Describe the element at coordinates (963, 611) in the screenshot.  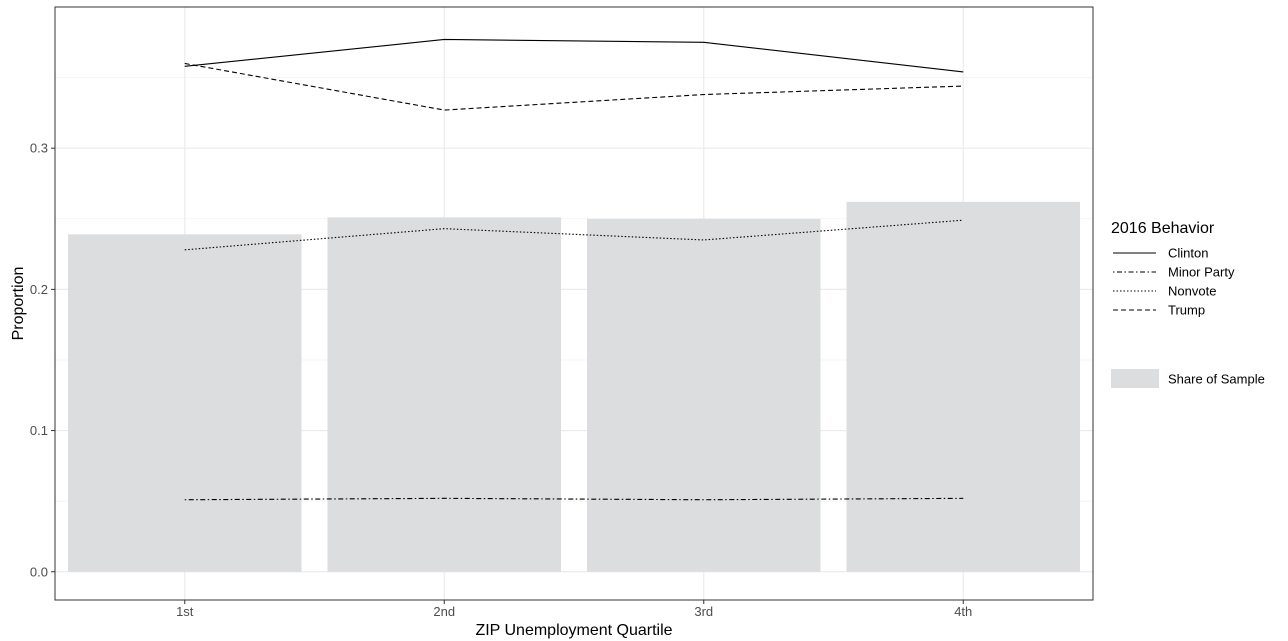
I see `x-tick-label: 4th` at that location.